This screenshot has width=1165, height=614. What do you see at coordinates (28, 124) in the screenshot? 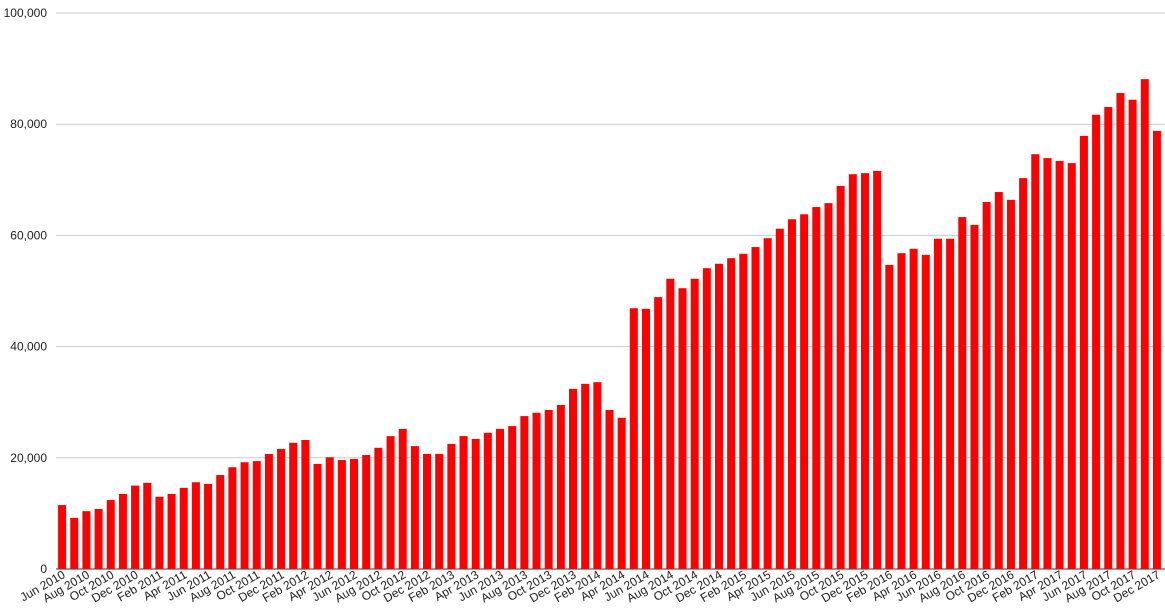
I see `y-tick-label: 80,000` at bounding box center [28, 124].